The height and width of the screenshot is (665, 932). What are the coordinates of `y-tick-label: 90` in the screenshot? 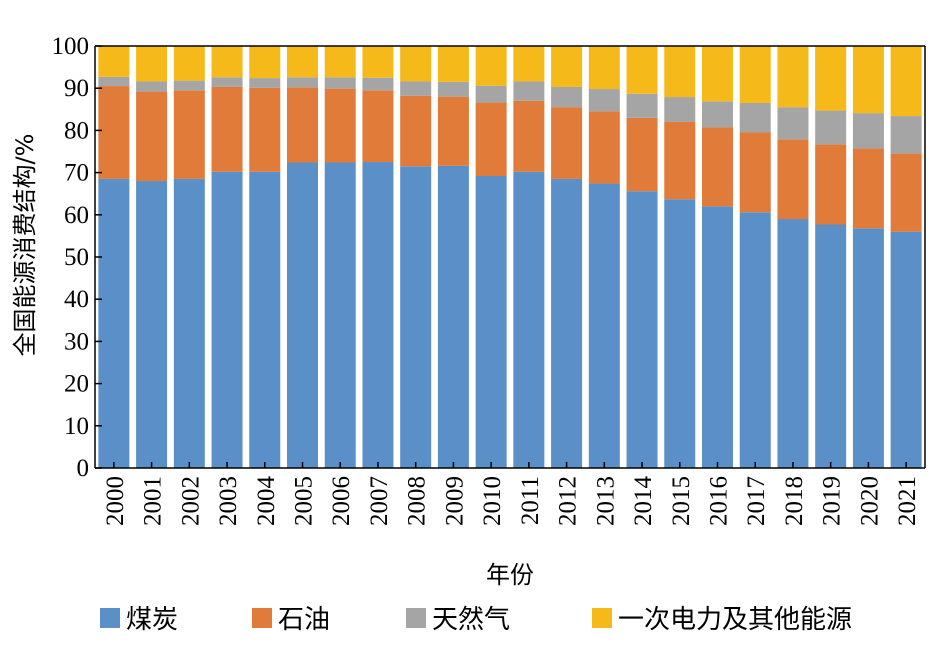 It's located at (76, 88).